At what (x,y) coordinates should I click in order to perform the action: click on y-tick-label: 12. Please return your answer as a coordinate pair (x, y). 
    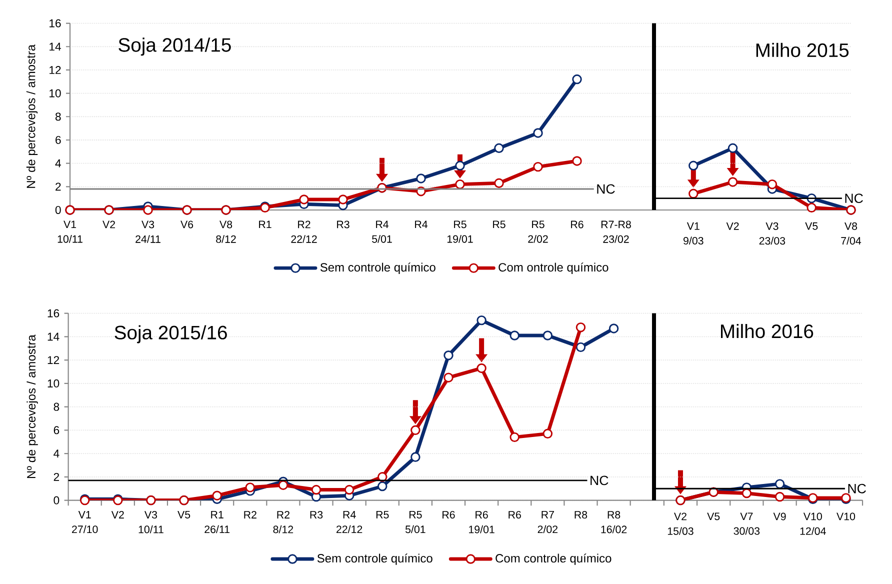
    Looking at the image, I should click on (54, 360).